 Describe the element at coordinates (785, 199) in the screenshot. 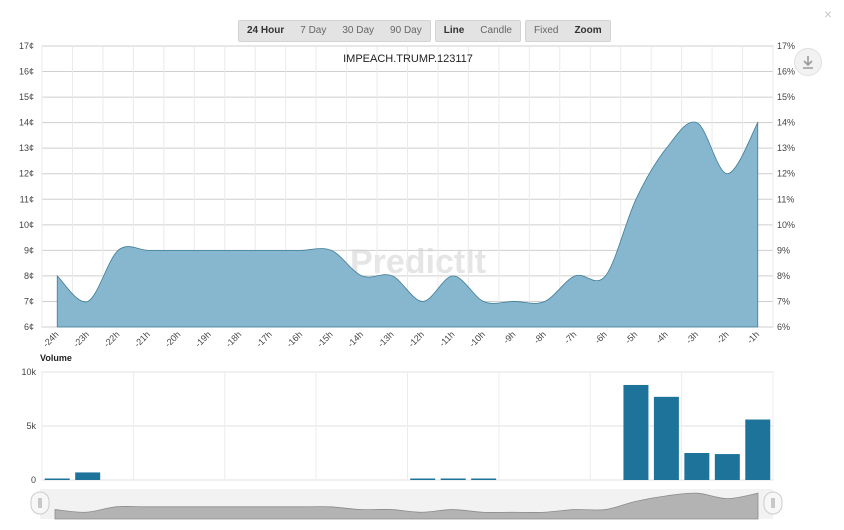

I see `y-tick-right: 11%` at that location.